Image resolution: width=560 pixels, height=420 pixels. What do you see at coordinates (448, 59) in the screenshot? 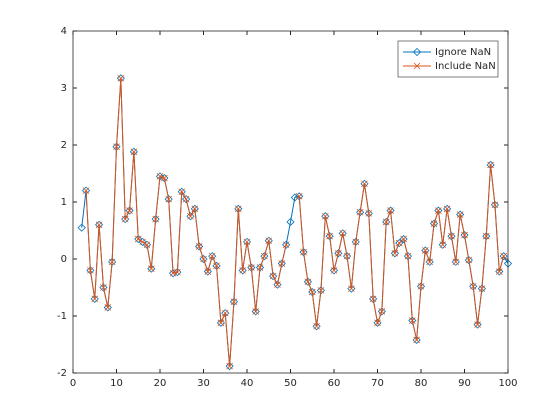
I see `legend-box` at bounding box center [448, 59].